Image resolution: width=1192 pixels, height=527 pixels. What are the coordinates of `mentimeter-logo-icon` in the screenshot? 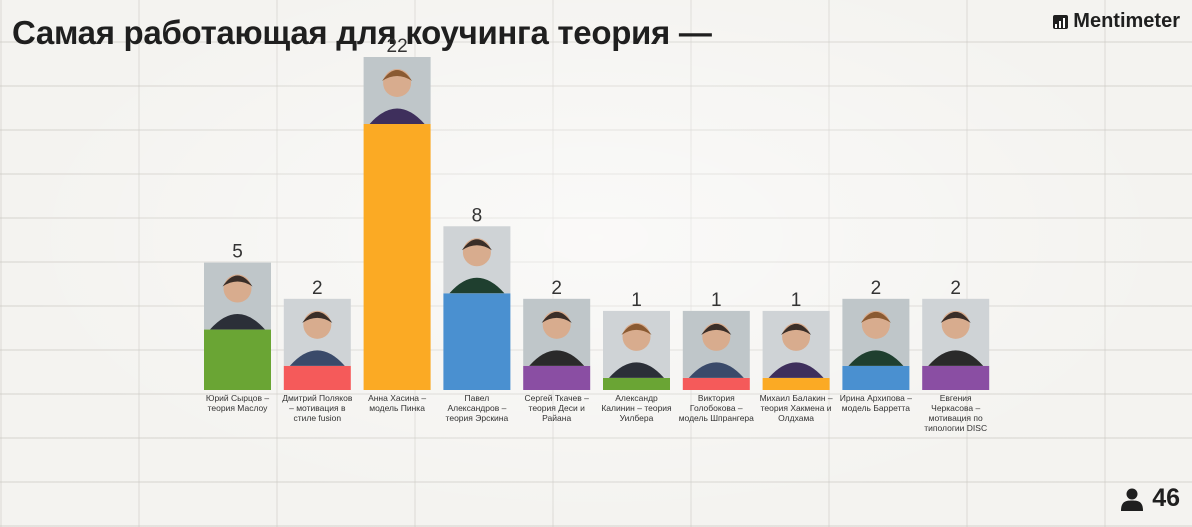 It's located at (1061, 21).